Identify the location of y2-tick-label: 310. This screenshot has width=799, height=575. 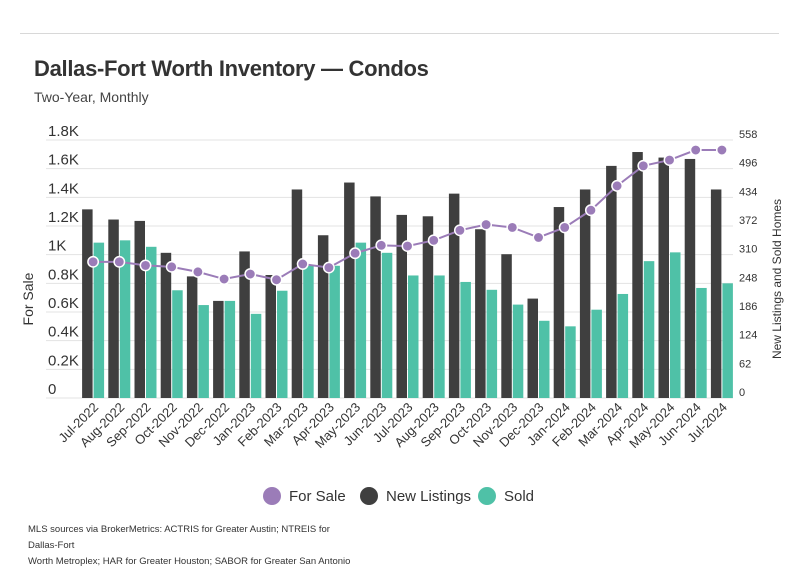
(748, 250).